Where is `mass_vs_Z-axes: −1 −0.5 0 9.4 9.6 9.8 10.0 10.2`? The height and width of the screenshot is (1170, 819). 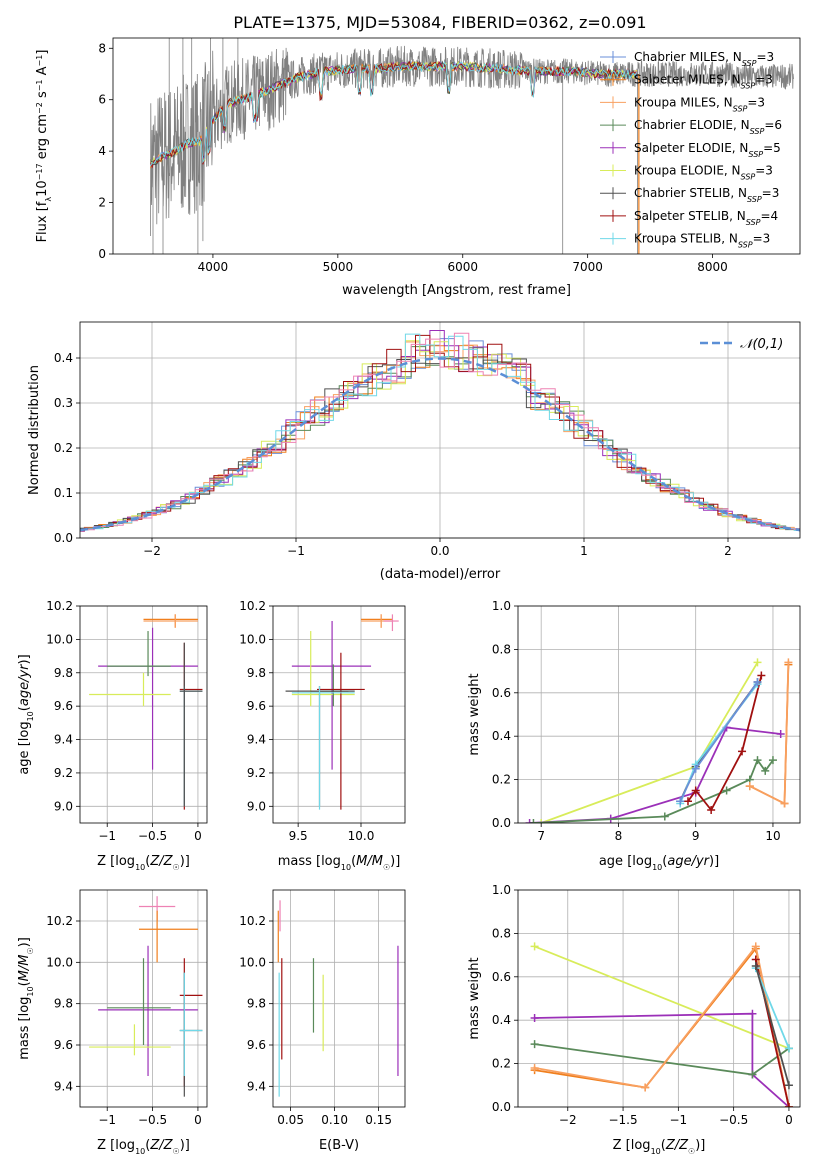
mass_vs_Z-axes: −1 −0.5 0 9.4 9.6 9.8 10.0 10.2 is located at coordinates (126, 1008).